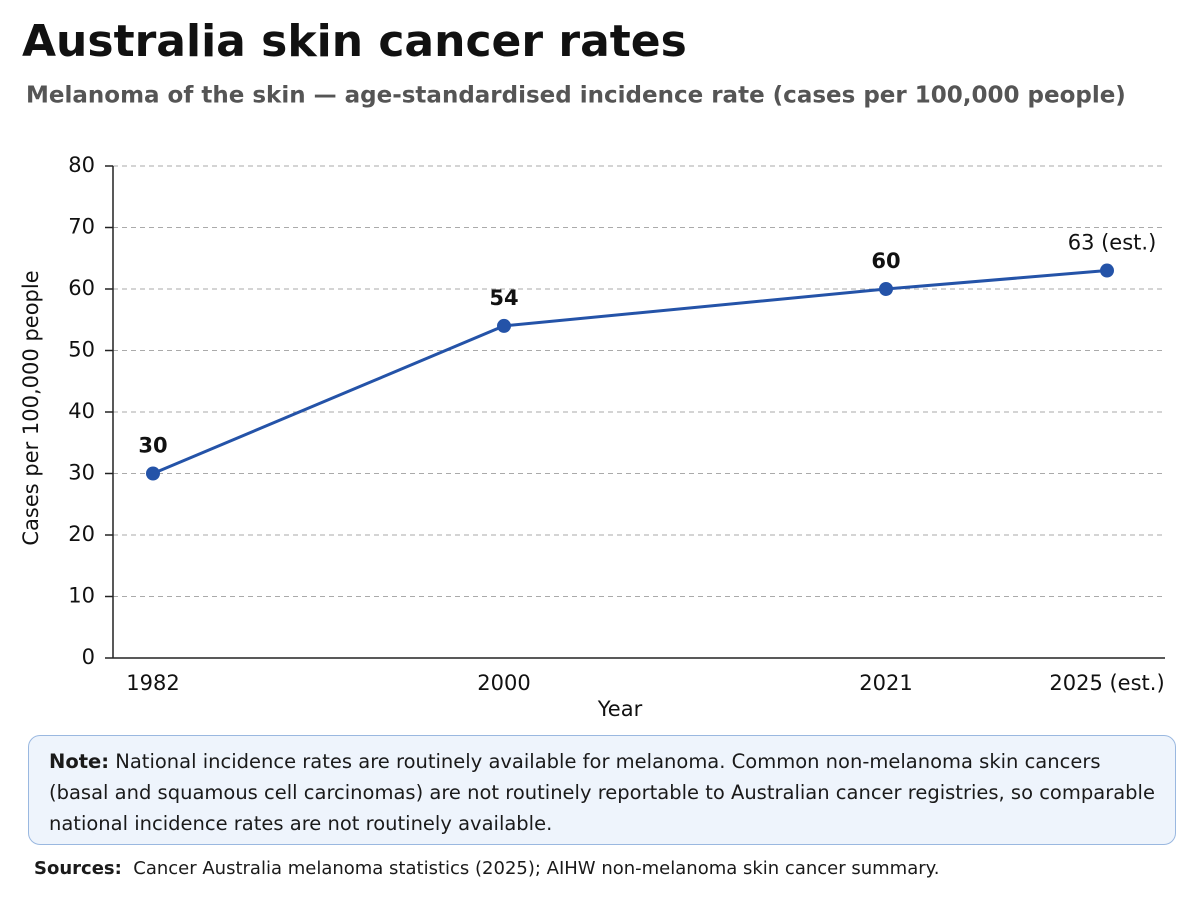 The image size is (1200, 900). I want to click on data-label: 60, so click(885, 261).